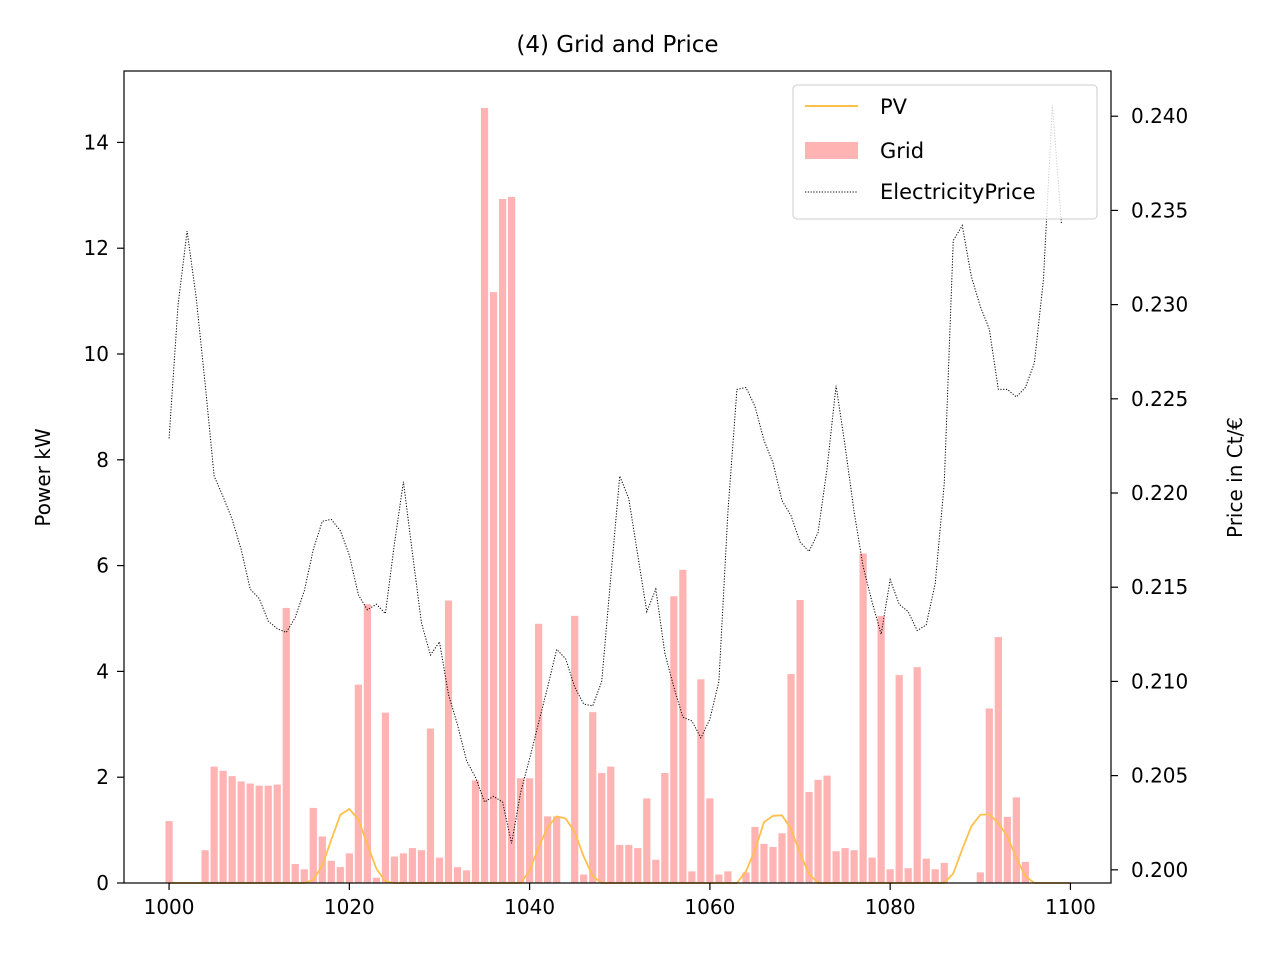 Image resolution: width=1280 pixels, height=960 pixels. What do you see at coordinates (1070, 907) in the screenshot?
I see `x-tick-label: 1100` at bounding box center [1070, 907].